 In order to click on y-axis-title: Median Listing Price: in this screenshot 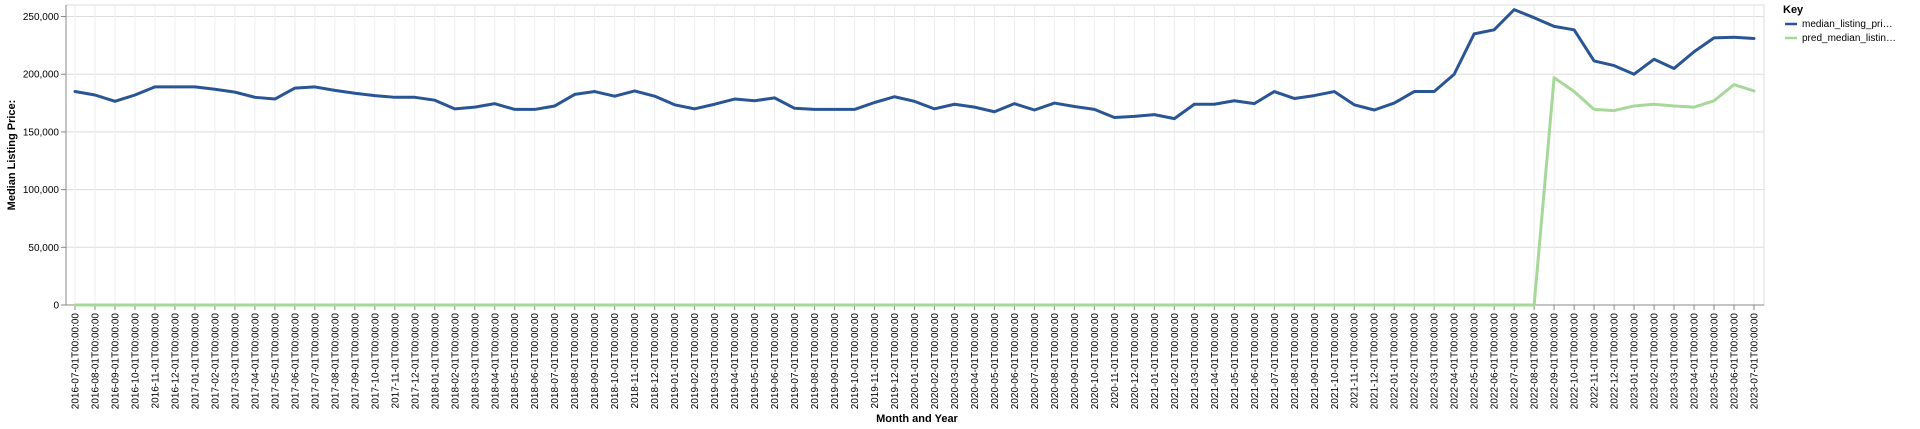, I will do `click(12, 155)`.